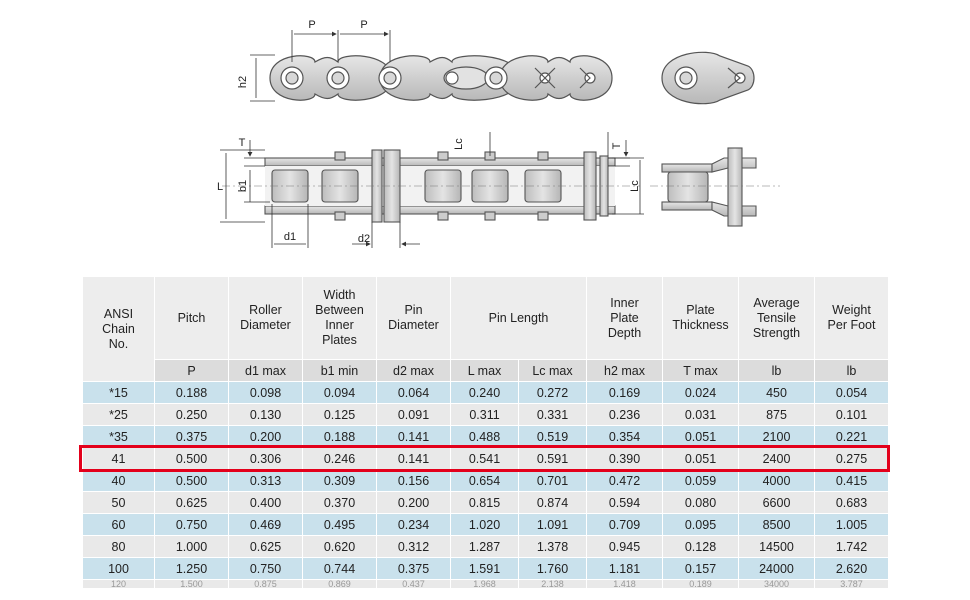 This screenshot has width=970, height=600. Describe the element at coordinates (624, 584) in the screenshot. I see `cutoff-cell: 1.418` at that location.